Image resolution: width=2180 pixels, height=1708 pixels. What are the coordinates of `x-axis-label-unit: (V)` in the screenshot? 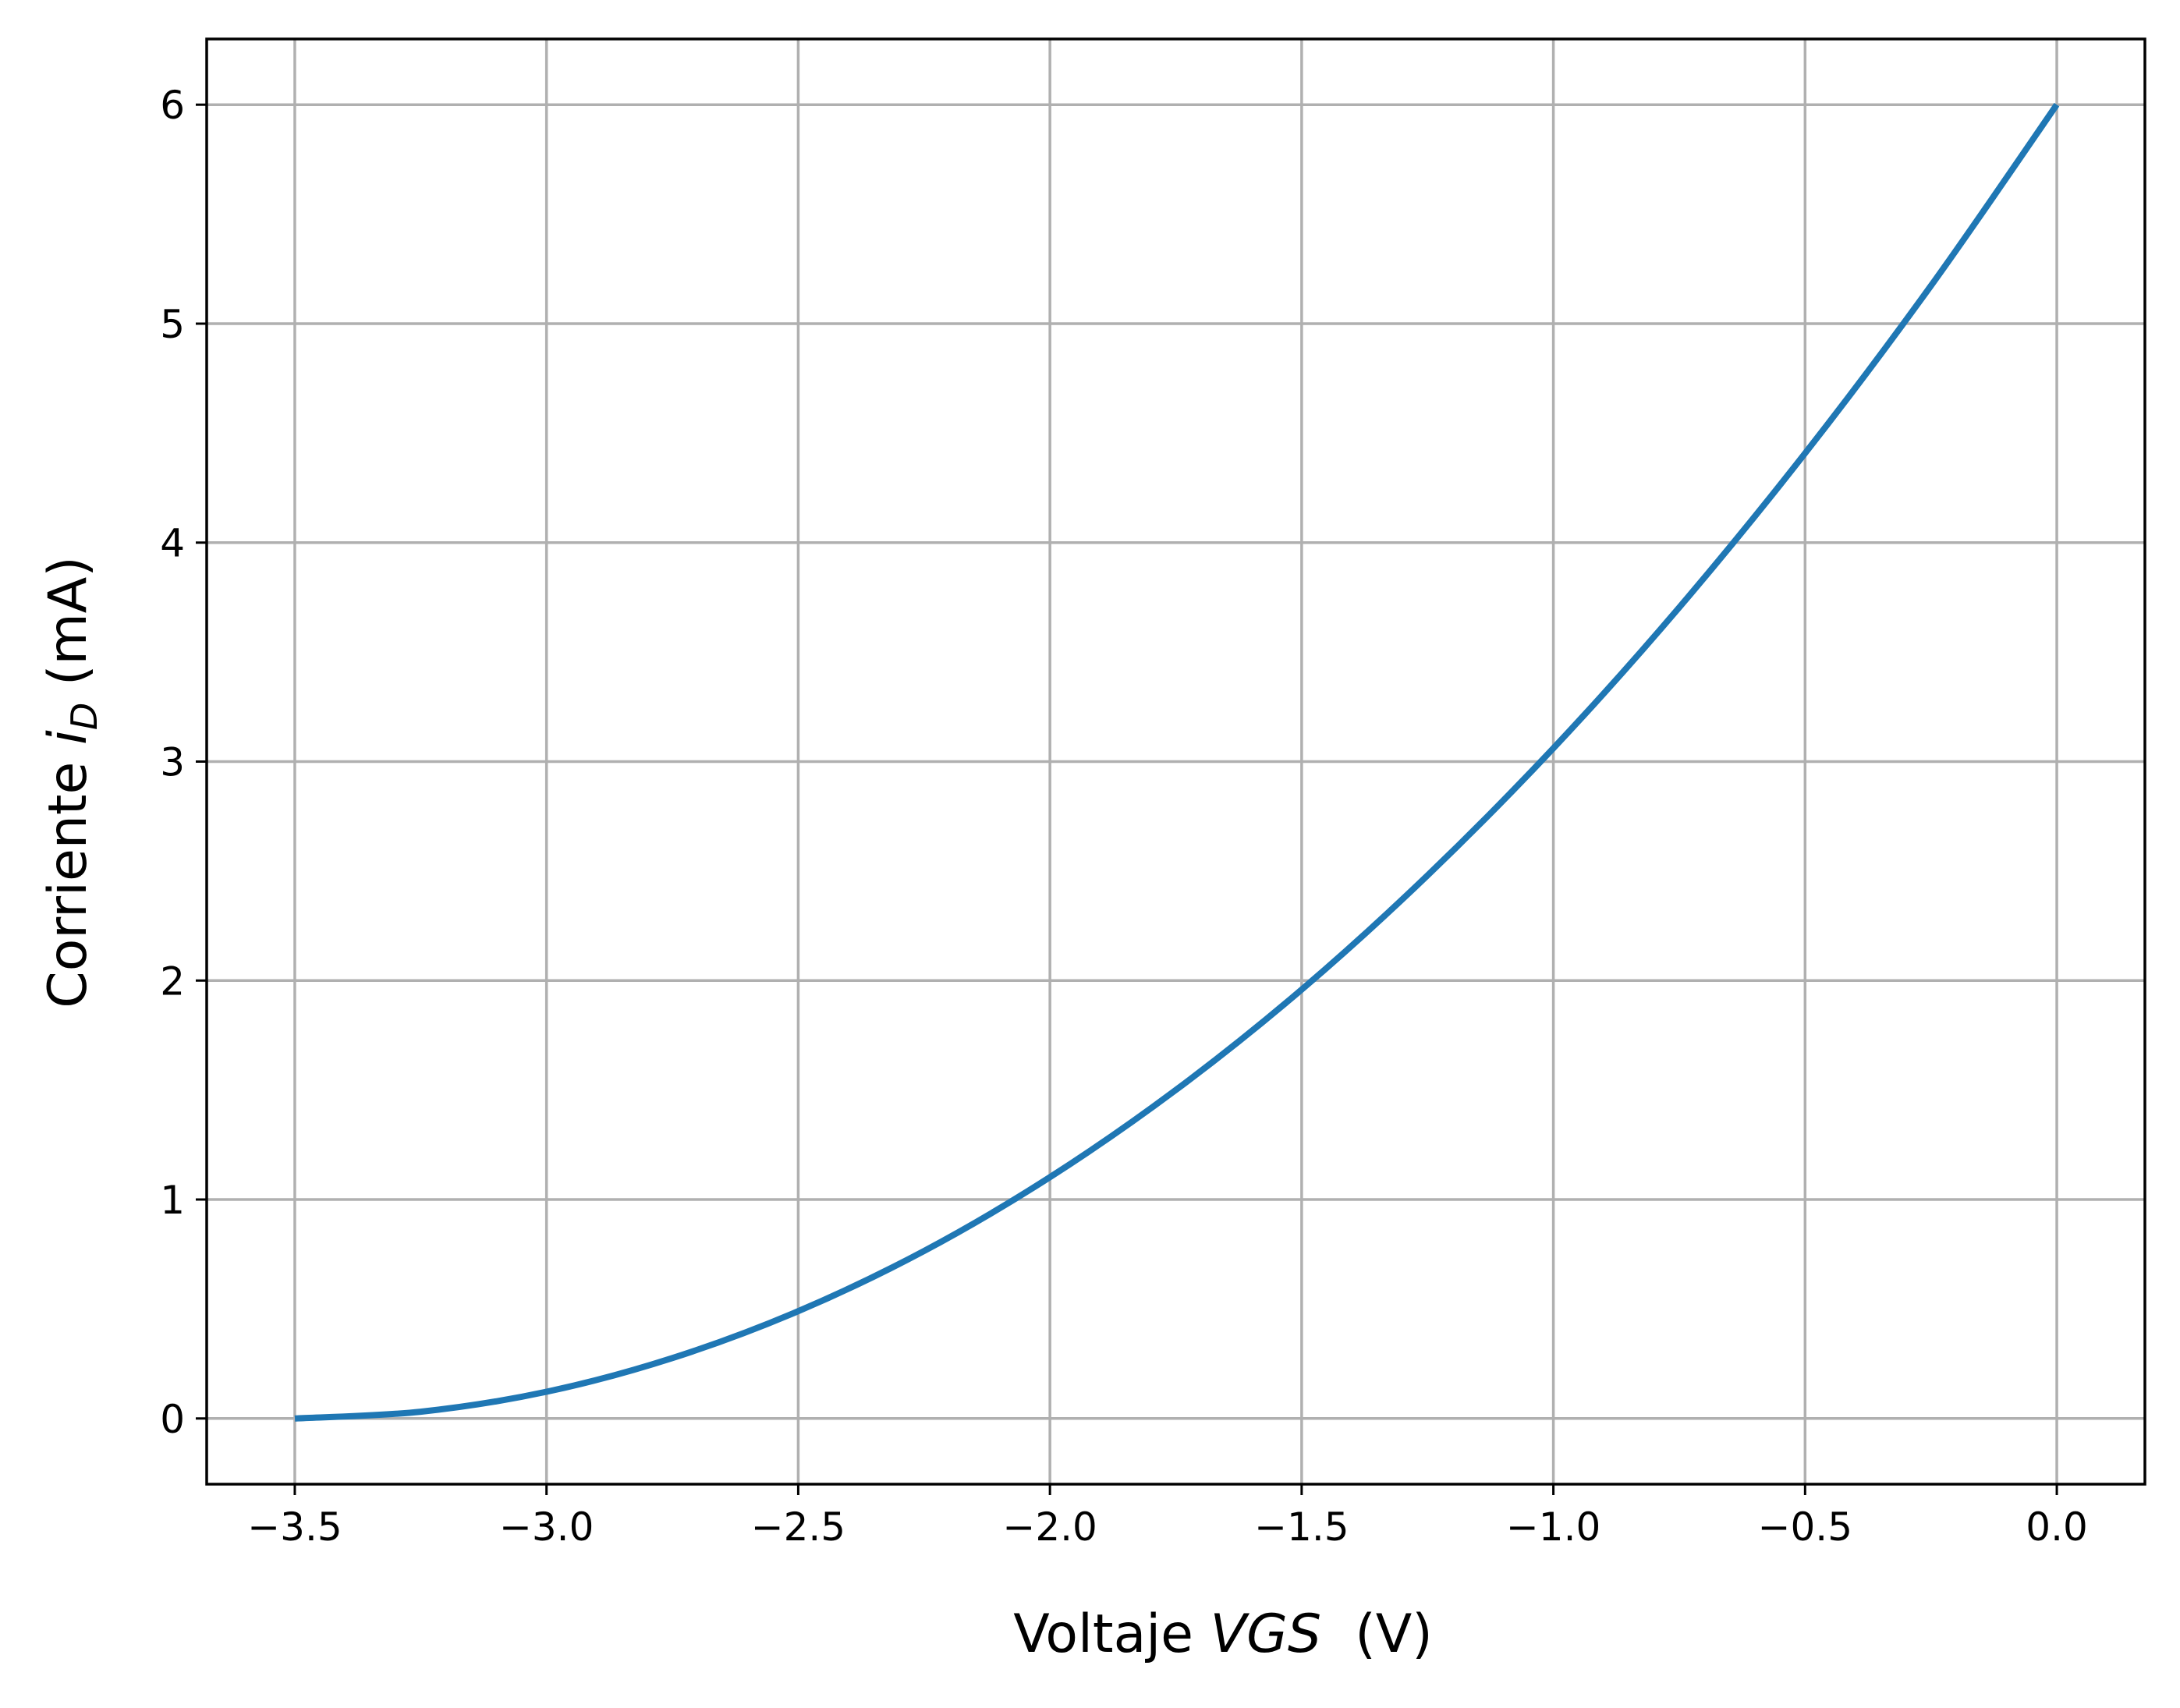 It's located at (1377, 1634).